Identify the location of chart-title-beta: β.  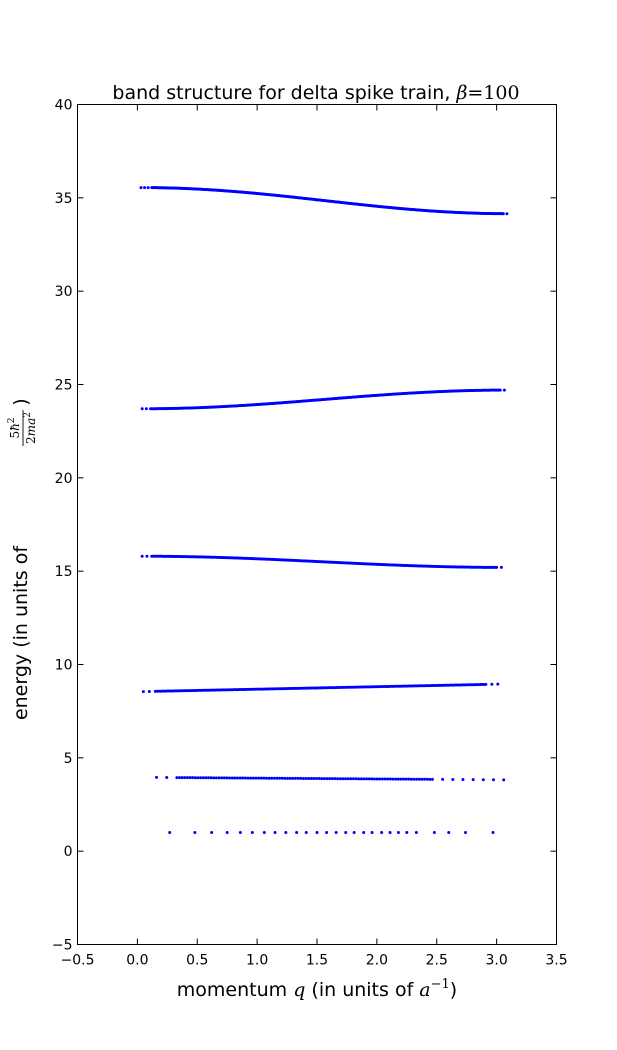
(461, 93).